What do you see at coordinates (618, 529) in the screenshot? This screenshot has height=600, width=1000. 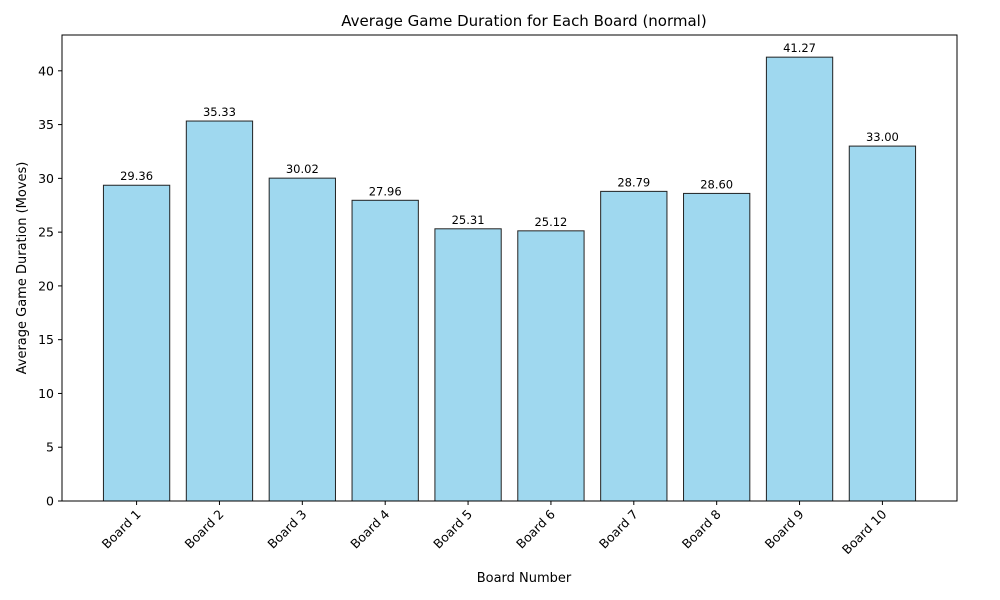 I see `x-tick-label: Board 7` at bounding box center [618, 529].